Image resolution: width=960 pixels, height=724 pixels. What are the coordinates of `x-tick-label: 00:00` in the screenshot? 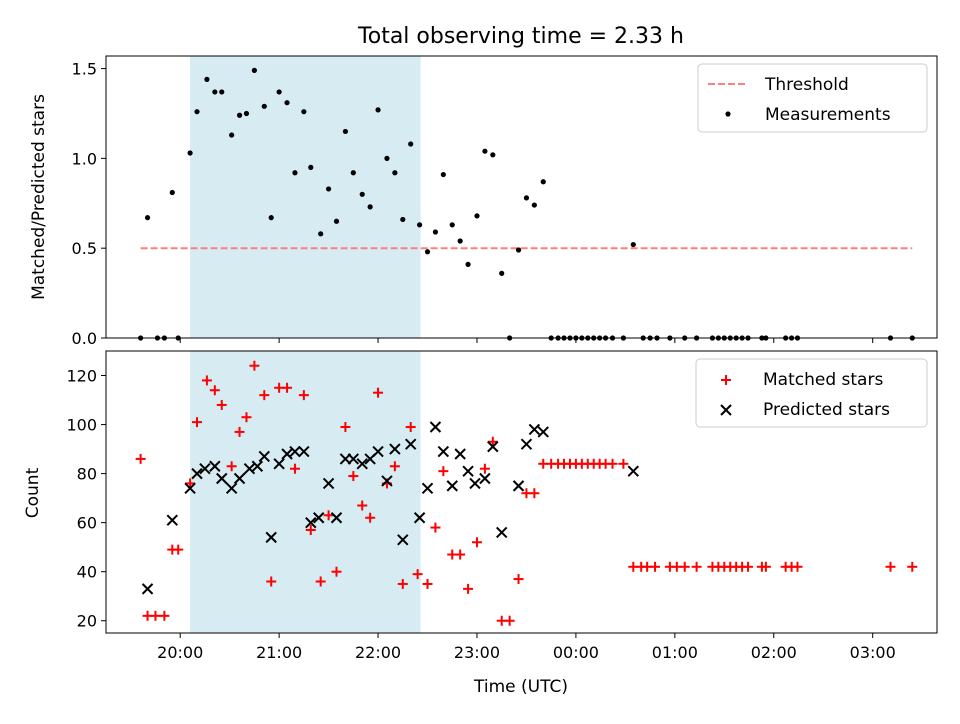 It's located at (576, 652).